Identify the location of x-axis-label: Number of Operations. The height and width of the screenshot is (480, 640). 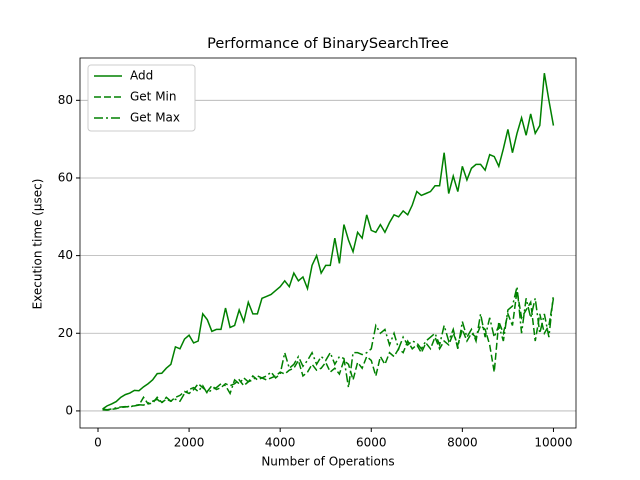
(327, 462).